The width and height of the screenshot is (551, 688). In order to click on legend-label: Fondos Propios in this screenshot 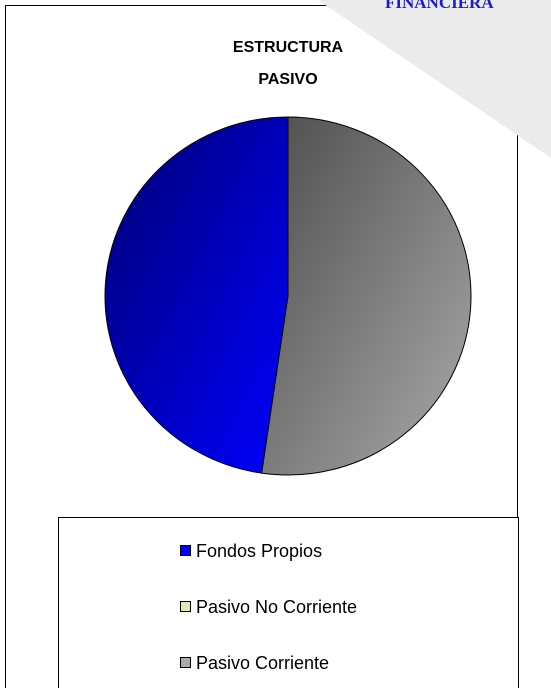, I will do `click(259, 551)`.